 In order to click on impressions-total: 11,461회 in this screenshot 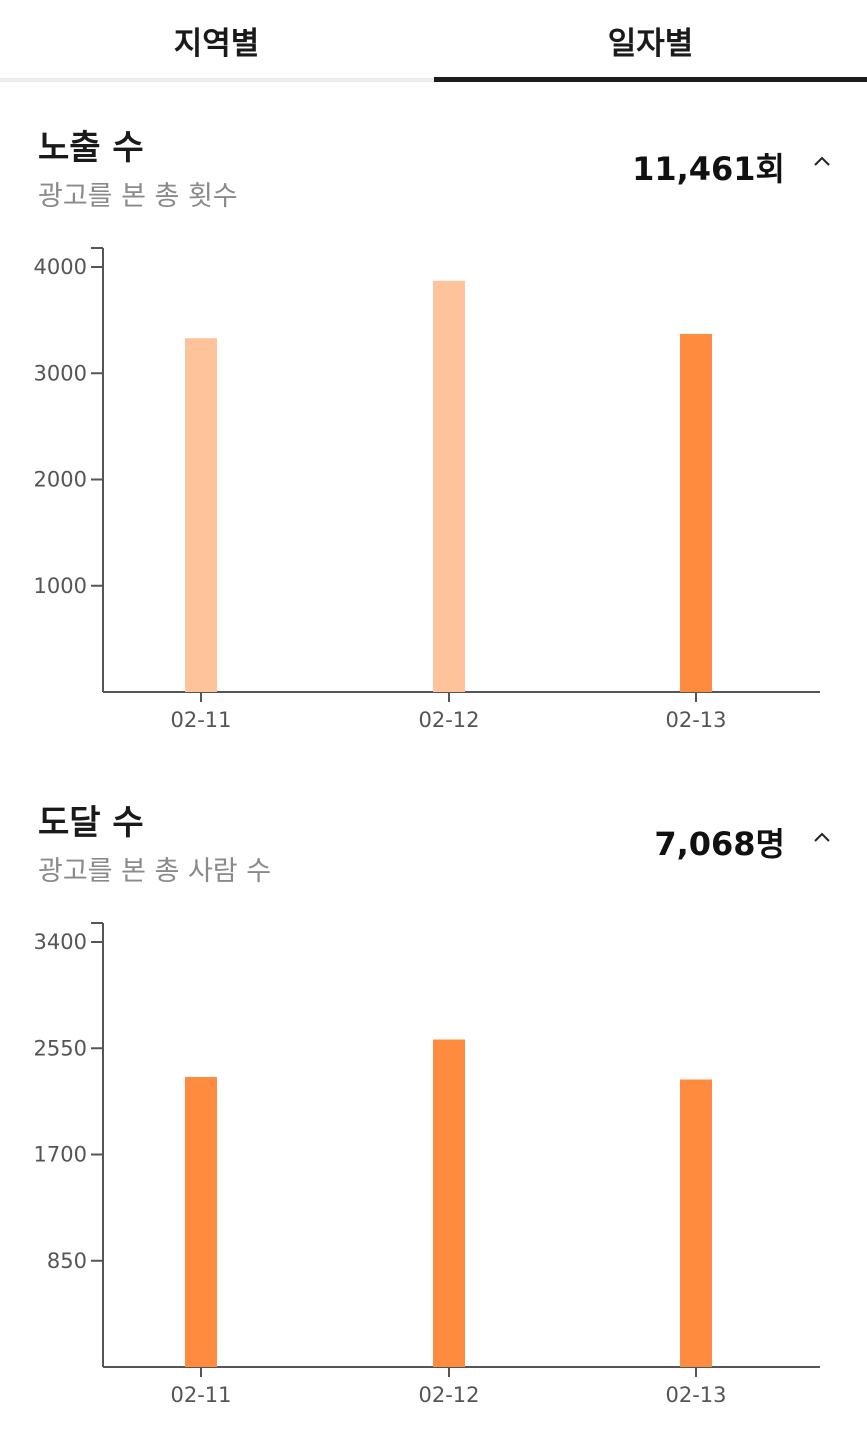, I will do `click(708, 169)`.